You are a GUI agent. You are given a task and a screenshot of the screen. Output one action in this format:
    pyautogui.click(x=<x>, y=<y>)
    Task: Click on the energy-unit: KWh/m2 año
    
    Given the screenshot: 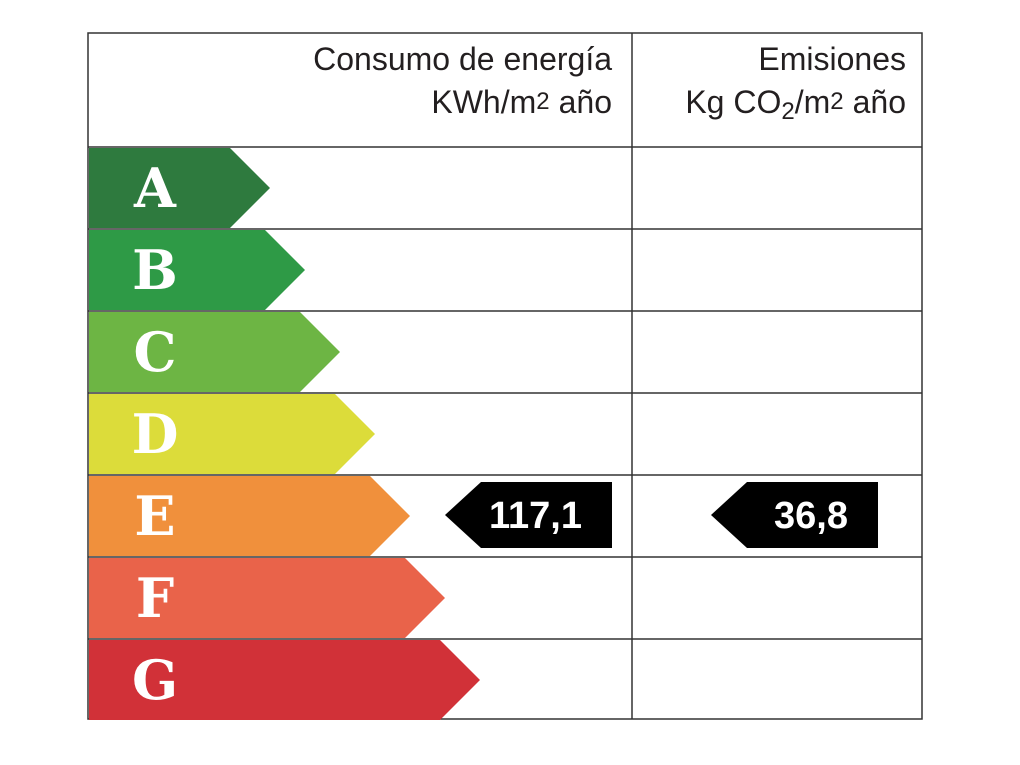 What is the action you would take?
    pyautogui.click(x=521, y=102)
    